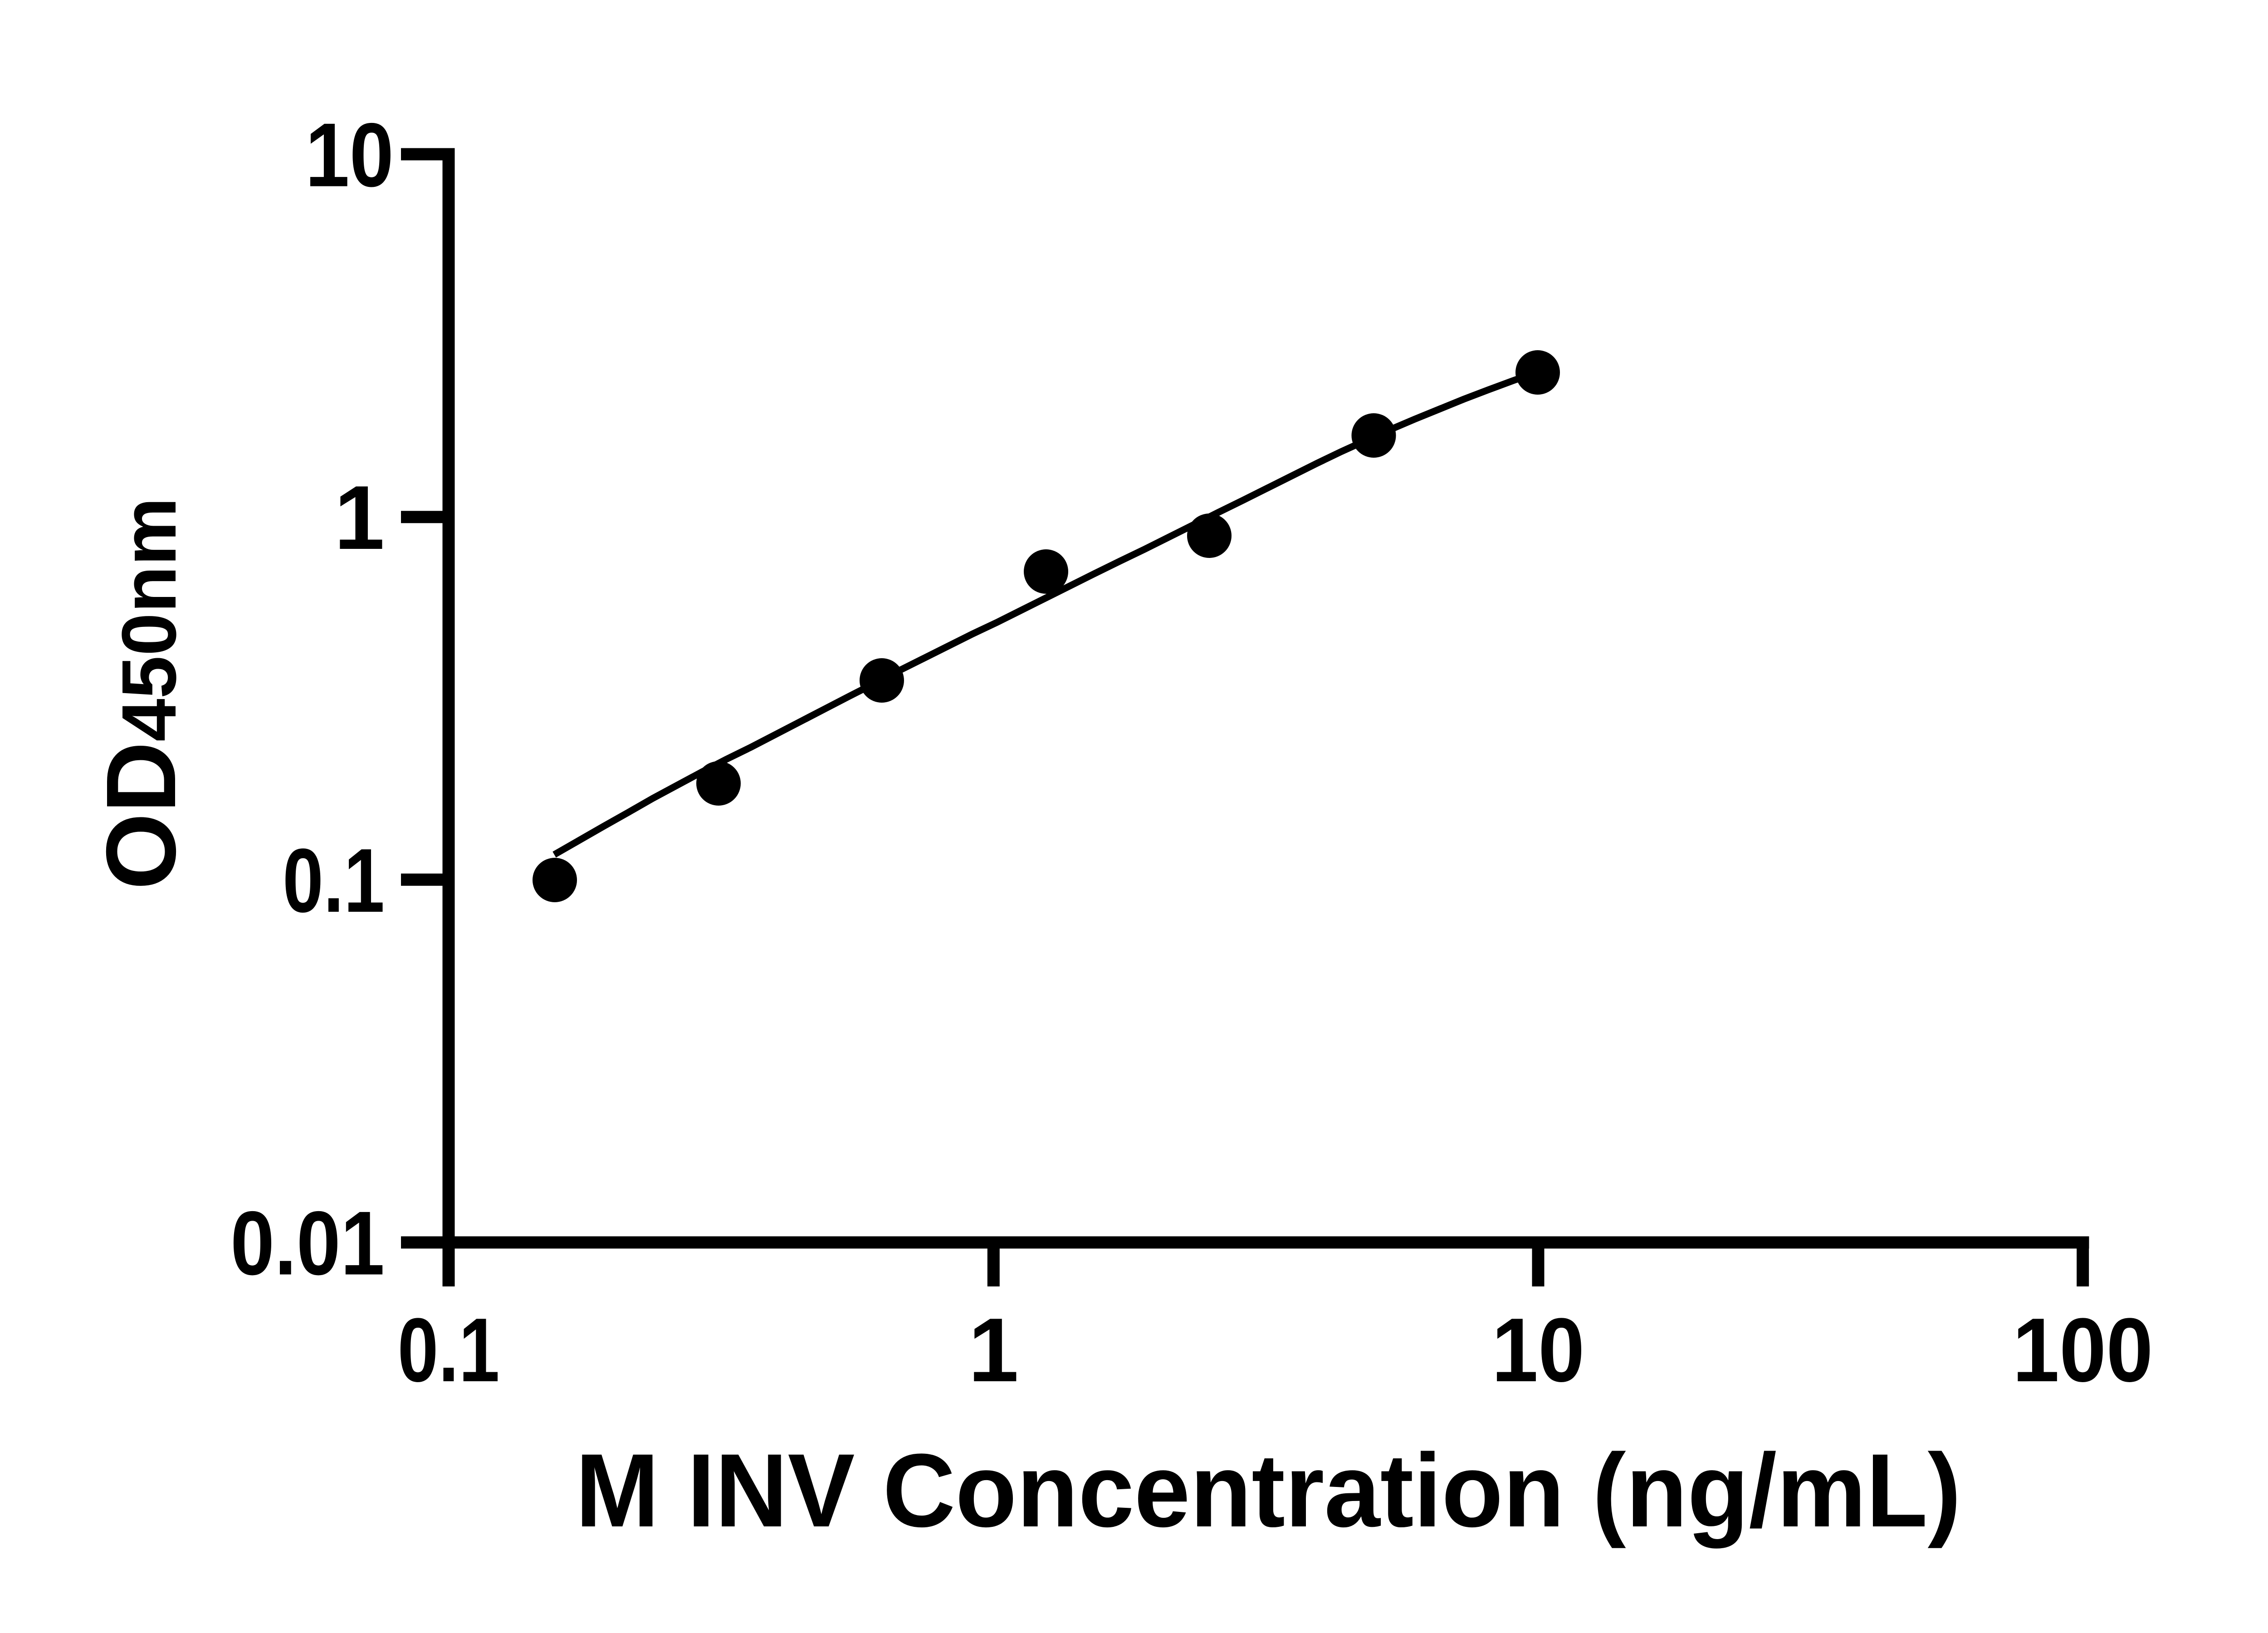 The image size is (2268, 1633). What do you see at coordinates (308, 1243) in the screenshot?
I see `svg-text: 0.01` at bounding box center [308, 1243].